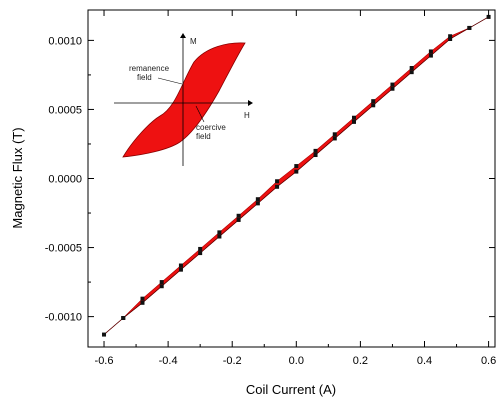  What do you see at coordinates (291, 389) in the screenshot?
I see `x-axis-label: Coil Current (A)` at bounding box center [291, 389].